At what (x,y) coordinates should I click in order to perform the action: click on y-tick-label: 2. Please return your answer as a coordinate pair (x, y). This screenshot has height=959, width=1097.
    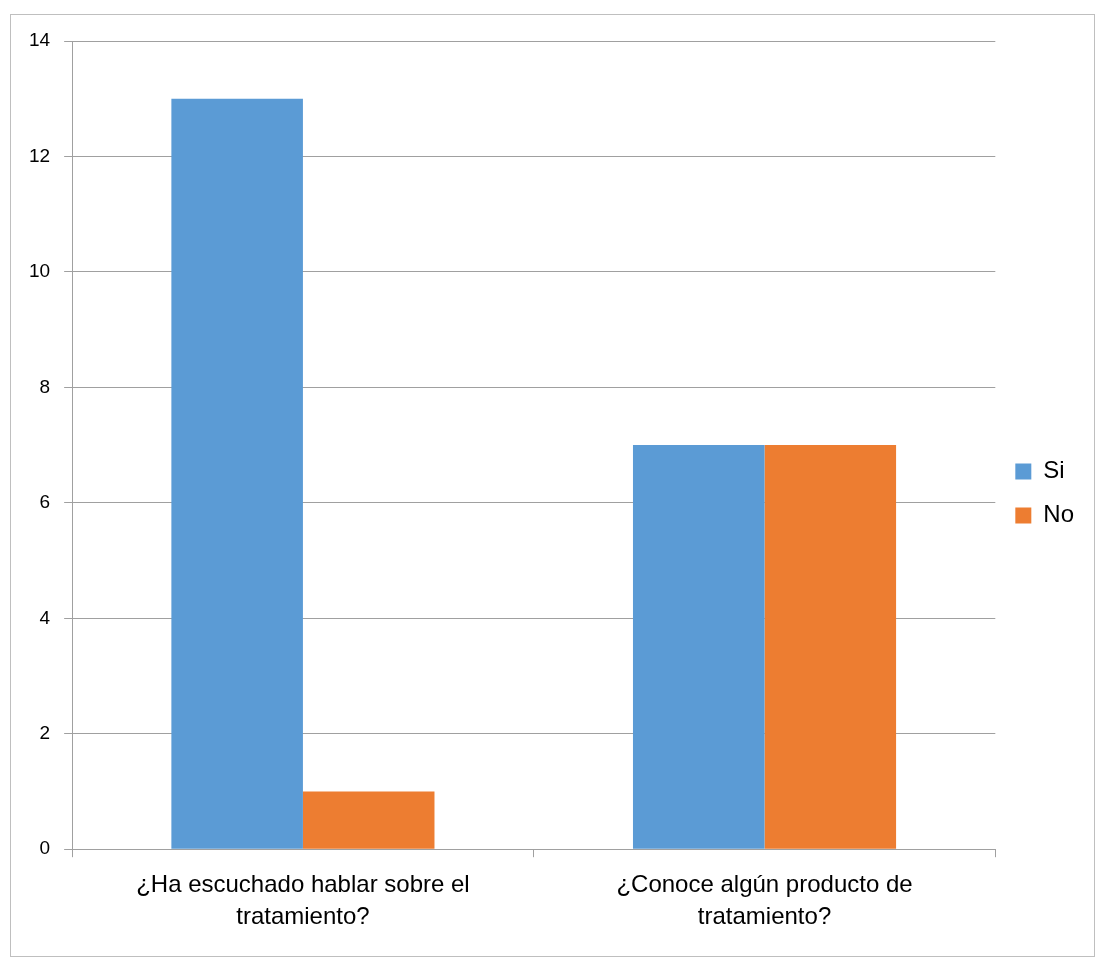
    Looking at the image, I should click on (45, 732).